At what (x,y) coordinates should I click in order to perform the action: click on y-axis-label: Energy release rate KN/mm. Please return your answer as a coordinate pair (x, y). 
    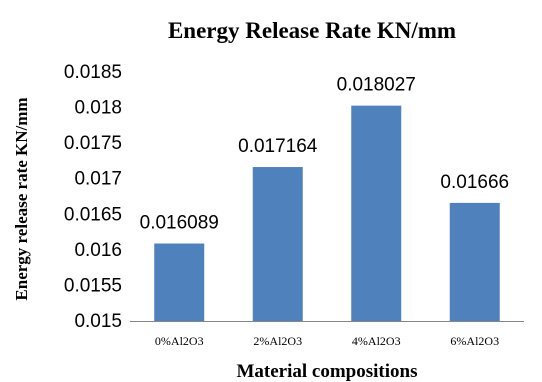
    Looking at the image, I should click on (21, 198).